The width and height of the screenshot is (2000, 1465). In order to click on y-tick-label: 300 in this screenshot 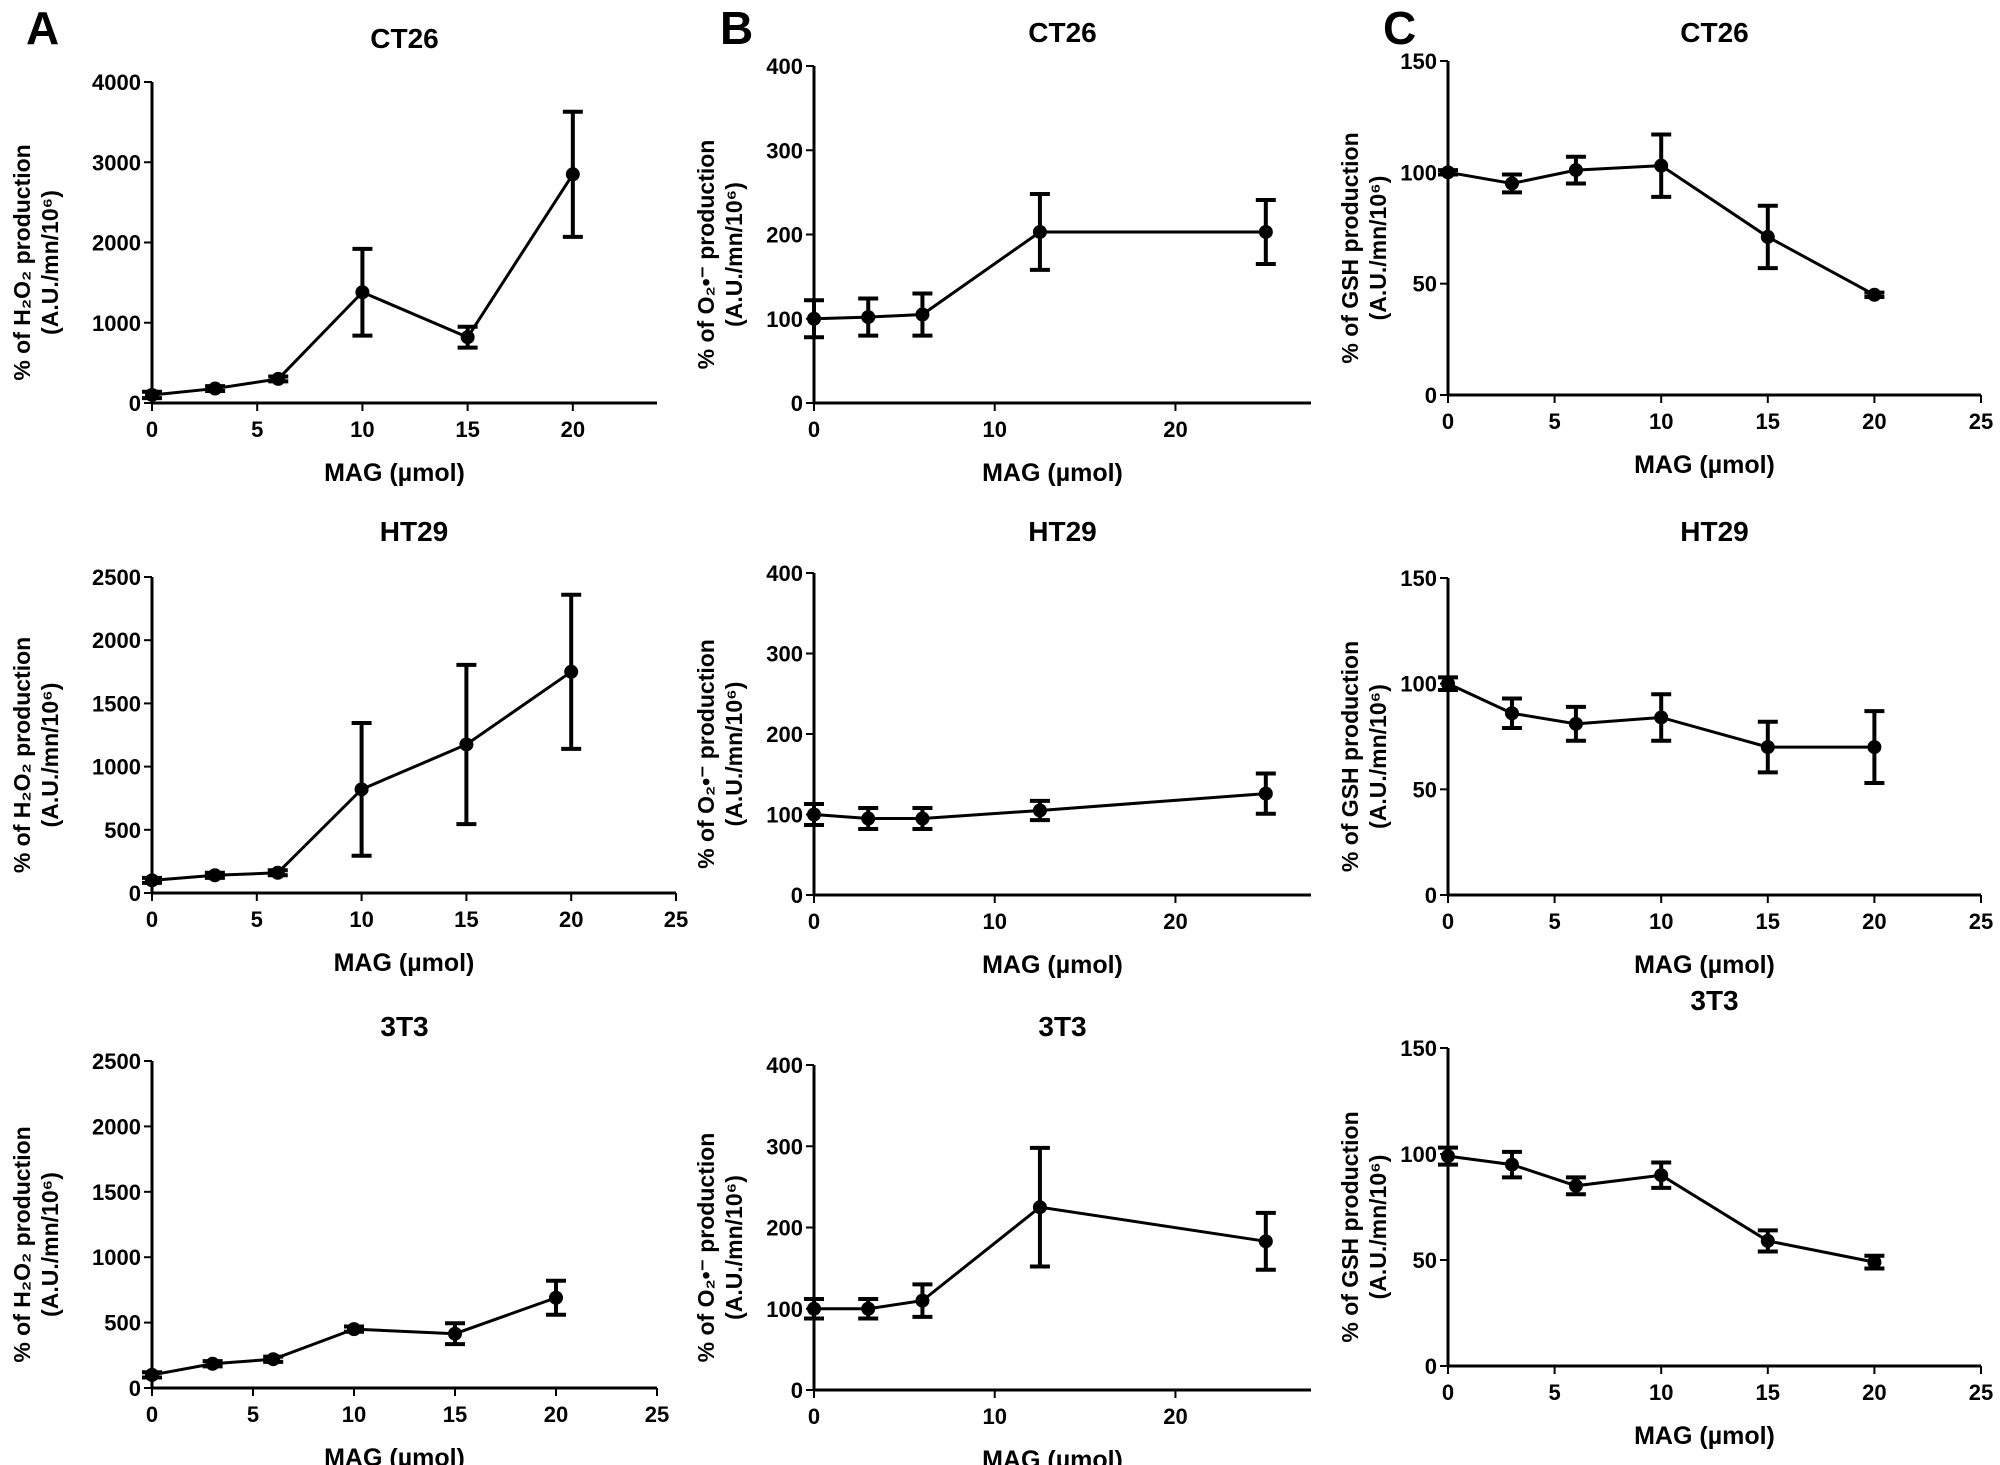, I will do `click(784, 654)`.